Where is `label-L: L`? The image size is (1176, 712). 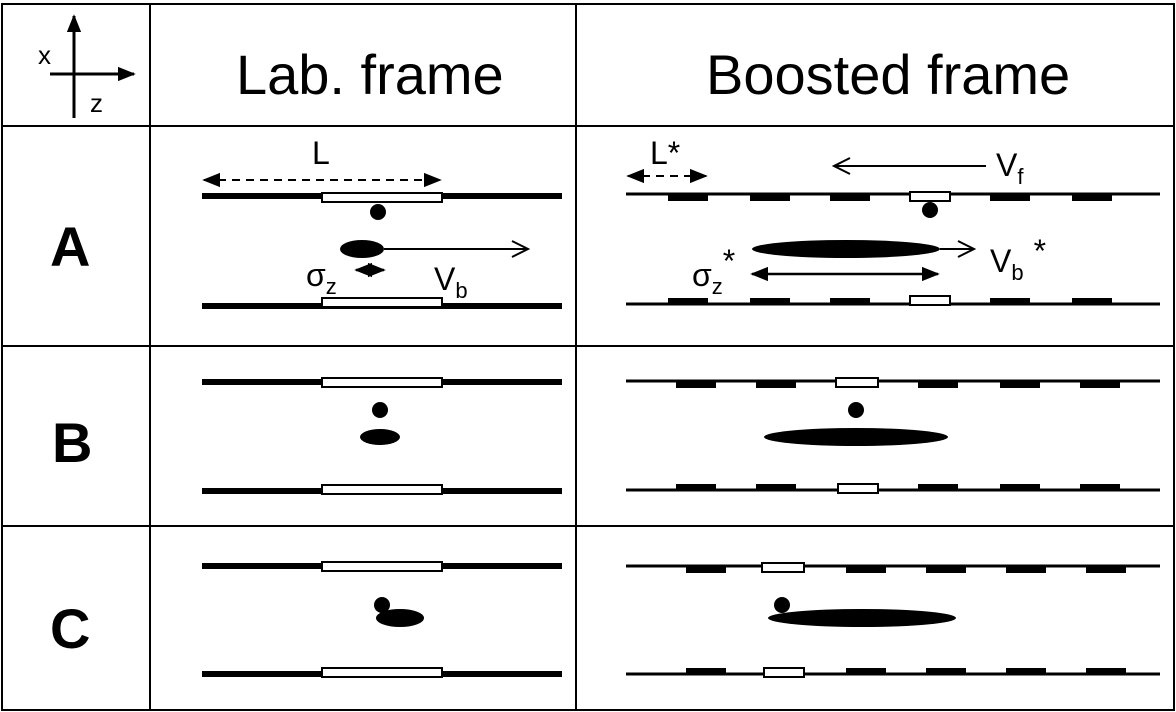 label-L: L is located at coordinates (321, 153).